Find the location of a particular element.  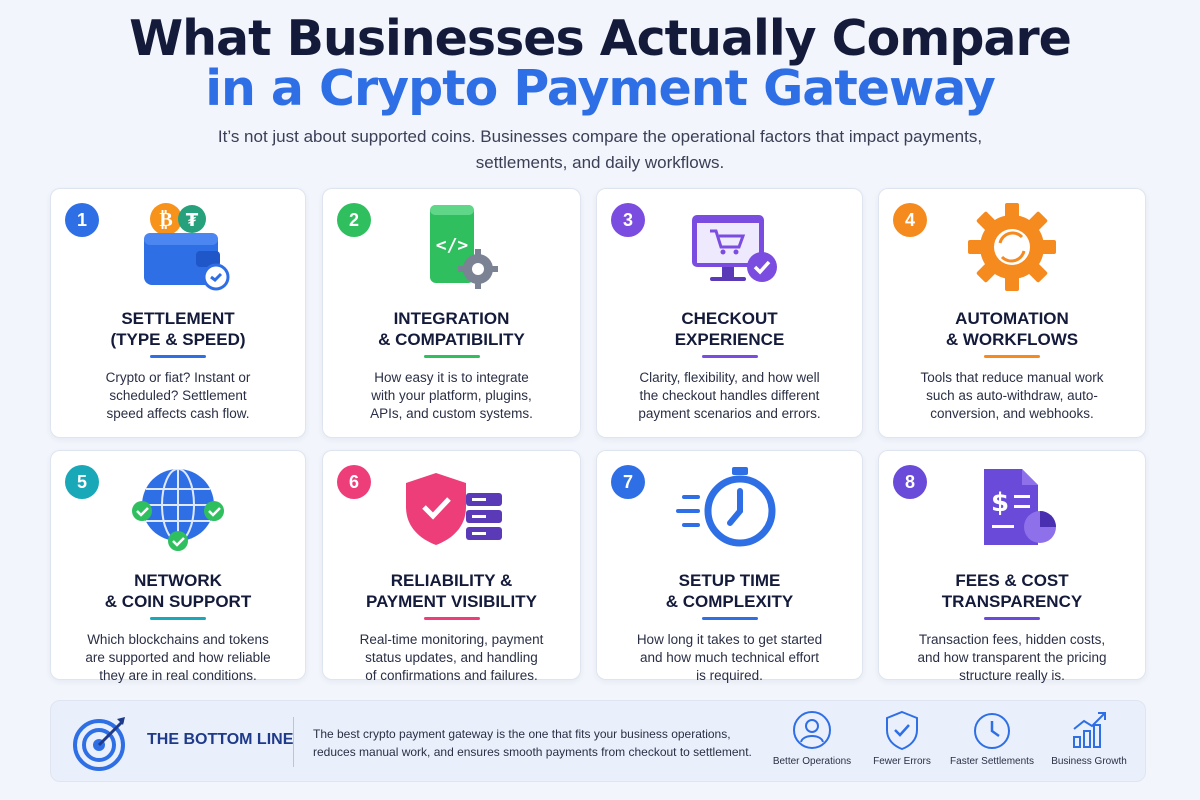

card-title: AUTOMATION & WORKFLOWS is located at coordinates (1012, 329).